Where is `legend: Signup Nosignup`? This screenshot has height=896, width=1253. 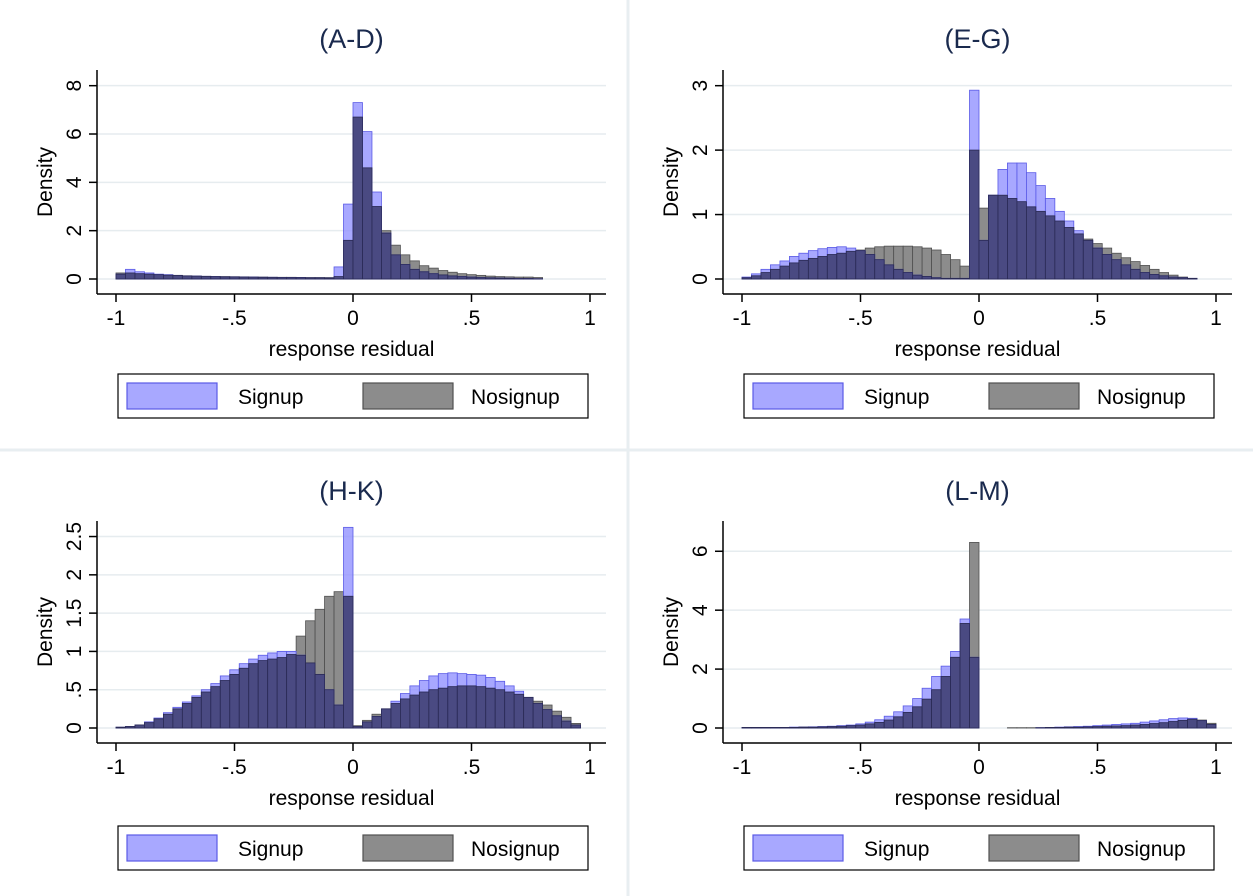
legend: Signup Nosignup is located at coordinates (353, 396).